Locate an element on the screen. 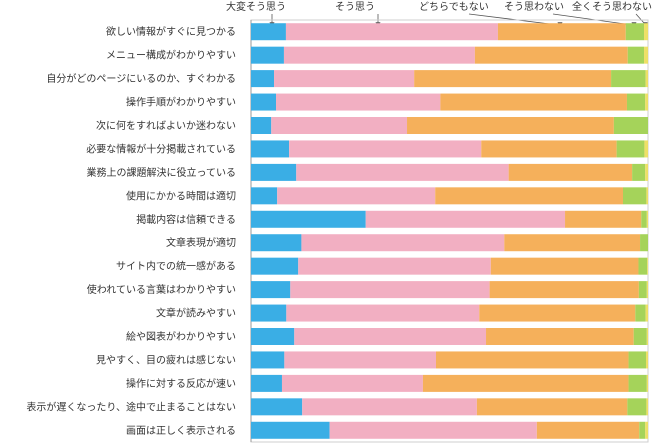 Image resolution: width=664 pixels, height=446 pixels. category-label: メニュー構成がわかりやすい is located at coordinates (171, 55).